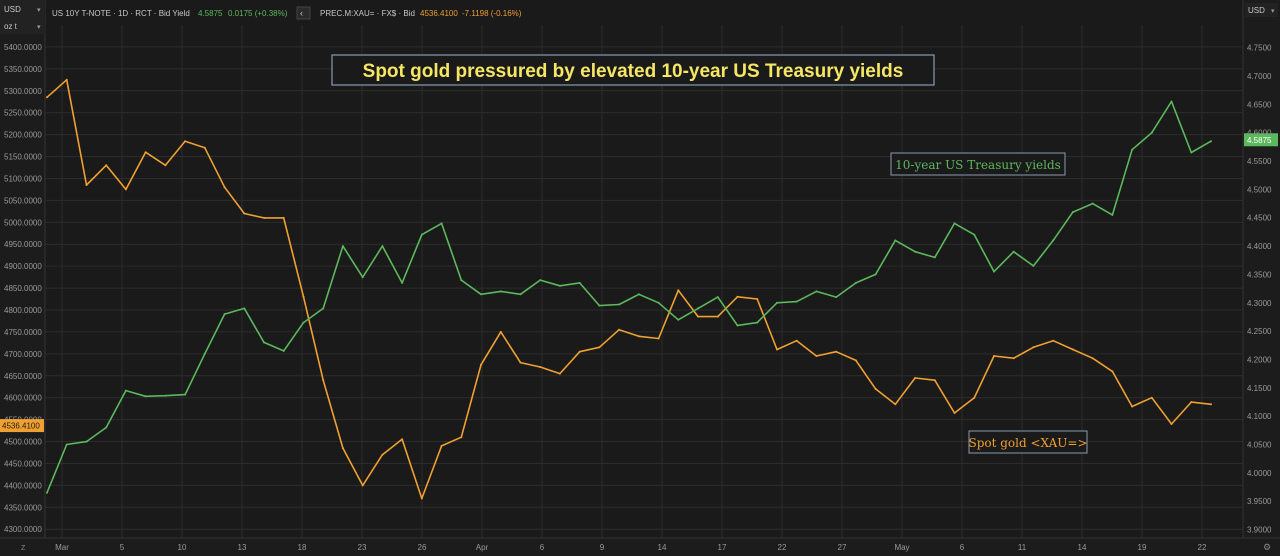 The image size is (1280, 556). I want to click on collapse-button, so click(303, 13).